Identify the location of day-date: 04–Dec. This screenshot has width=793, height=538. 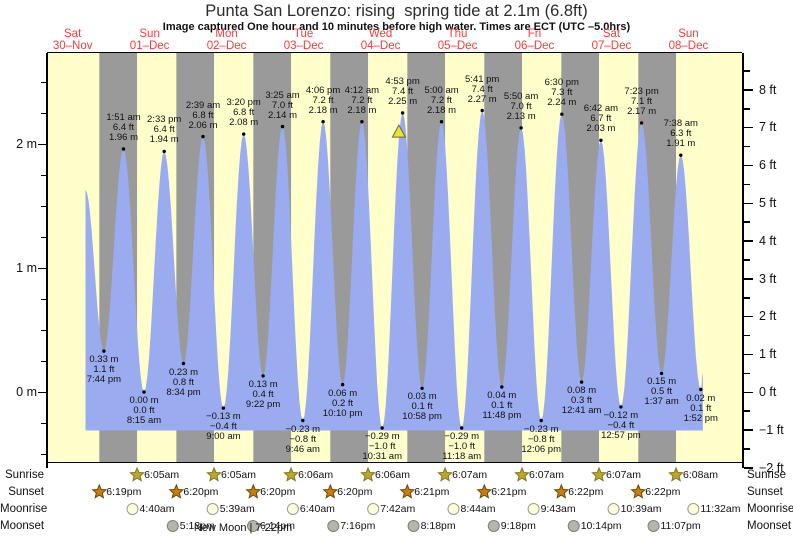
(380, 46).